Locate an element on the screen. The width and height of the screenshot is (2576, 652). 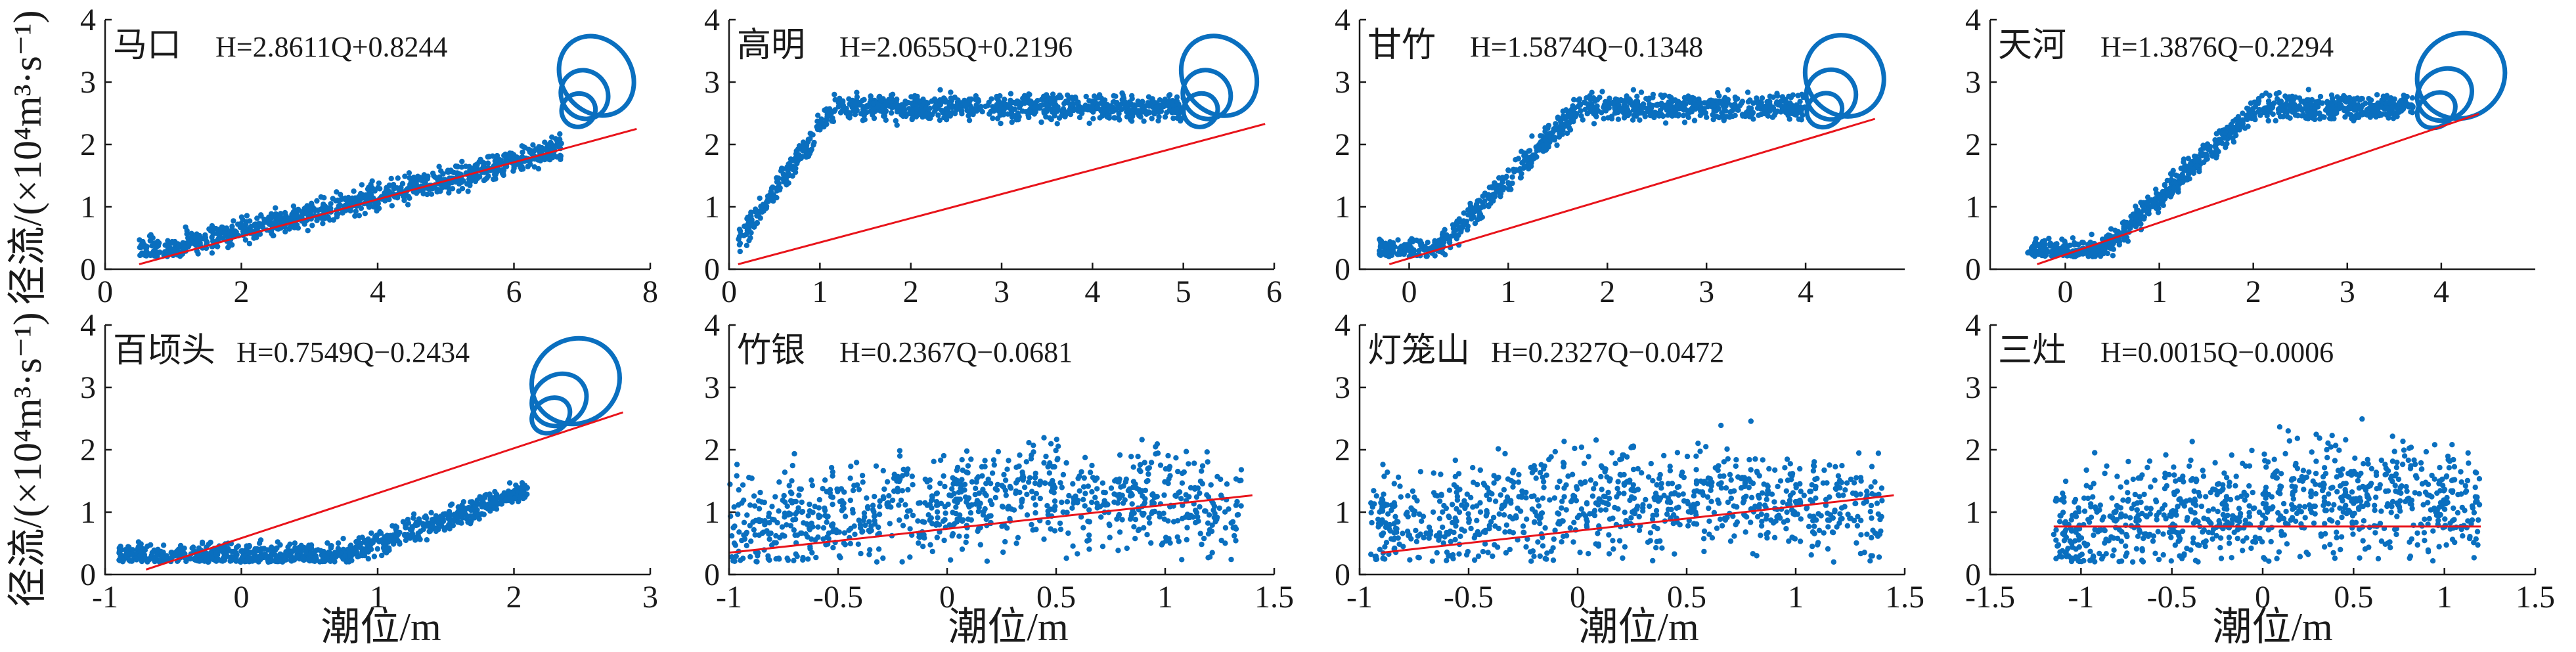
x-tick-label: 1 is located at coordinates (378, 597).